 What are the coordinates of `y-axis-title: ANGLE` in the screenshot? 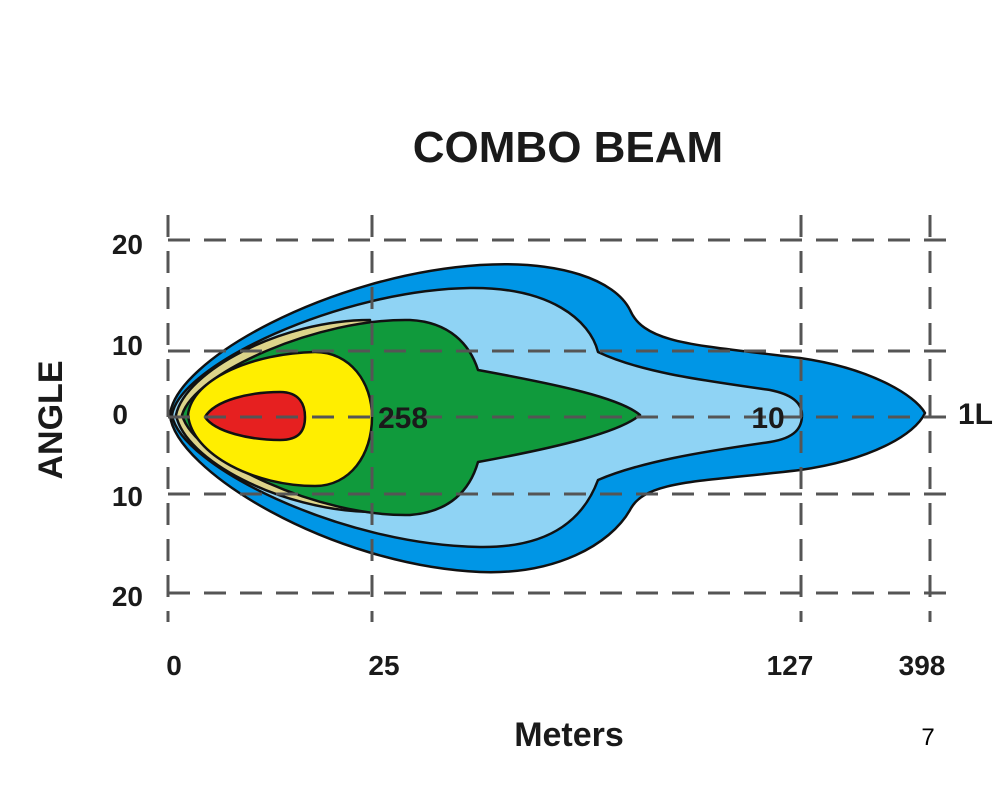 It's located at (51, 420).